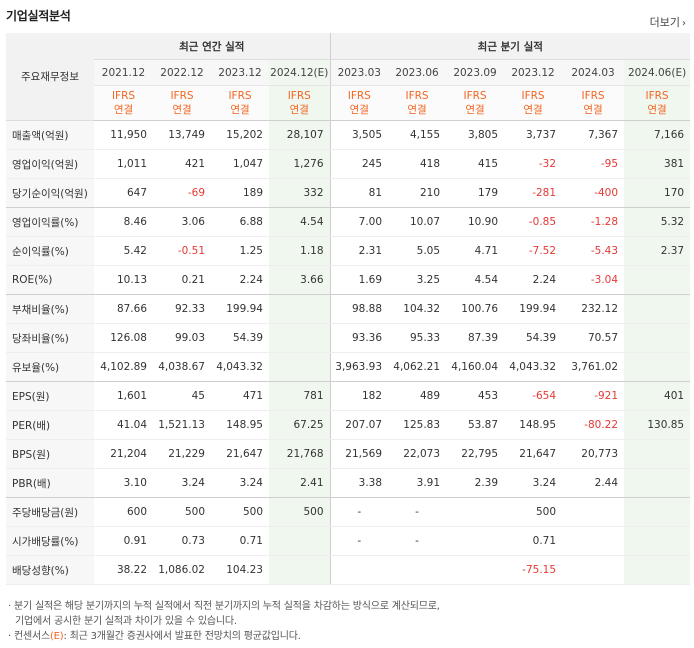  Describe the element at coordinates (359, 454) in the screenshot. I see `table-cell: 21,569` at that location.